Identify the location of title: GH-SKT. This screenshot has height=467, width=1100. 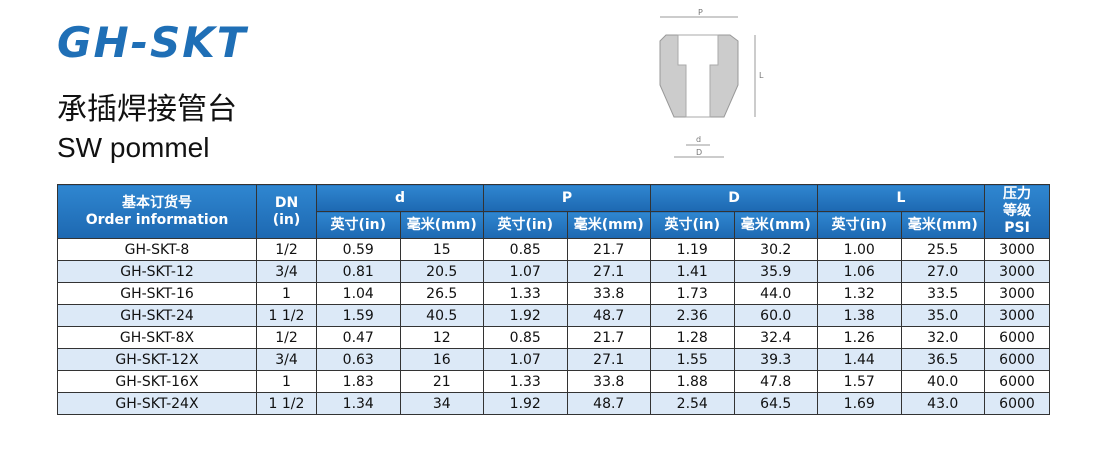
(152, 42).